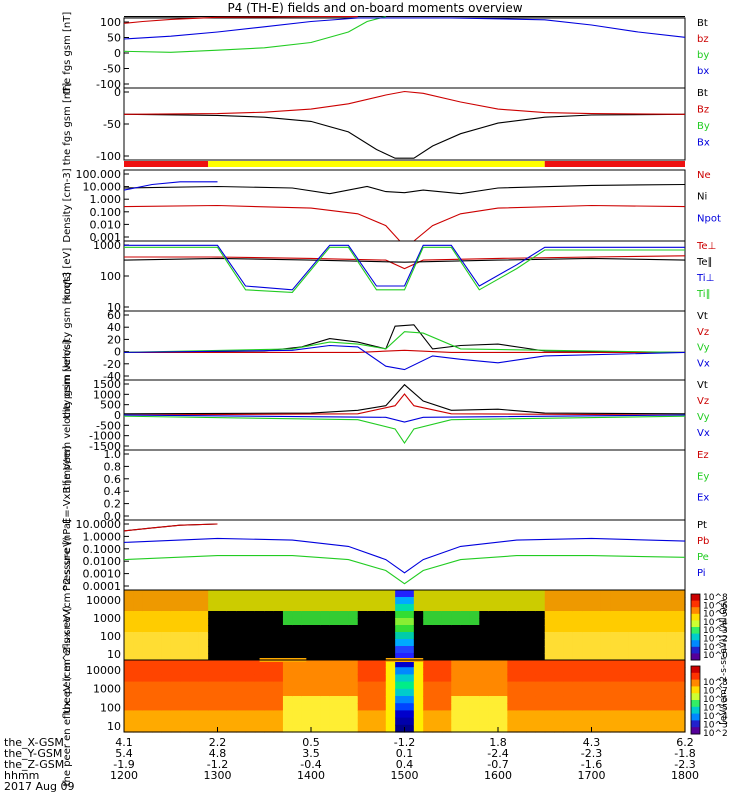 This screenshot has height=800, width=750. I want to click on series-Pe-line, so click(404, 570).